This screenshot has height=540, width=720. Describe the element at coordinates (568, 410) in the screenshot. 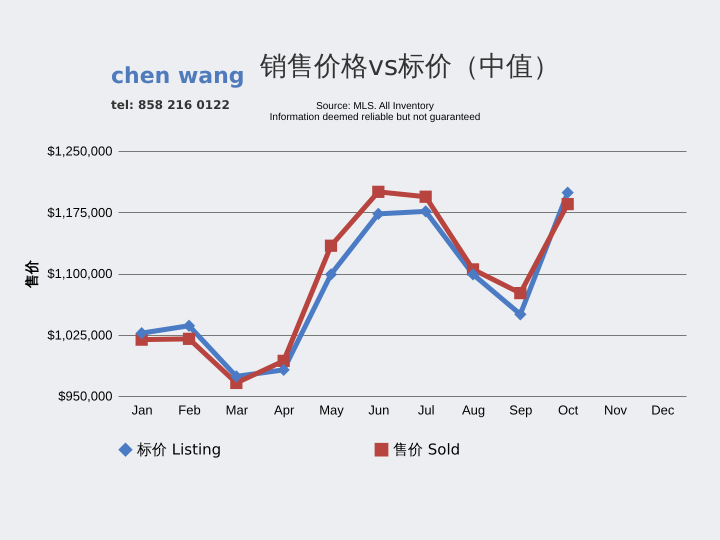

I see `x-tick-label: Oct` at that location.